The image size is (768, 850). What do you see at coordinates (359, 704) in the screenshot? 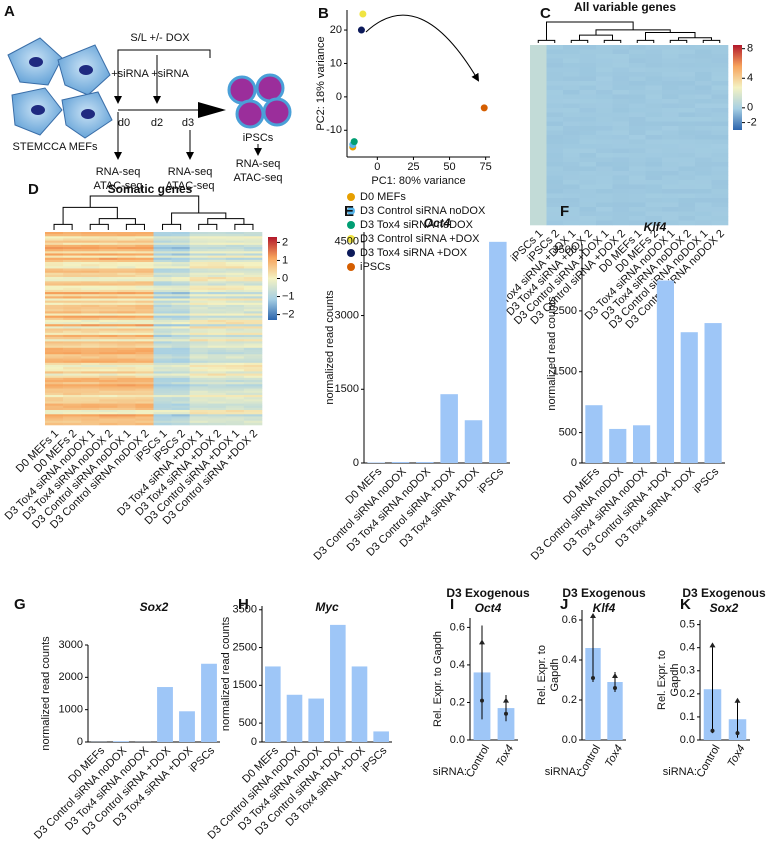
I see `bar` at bounding box center [359, 704].